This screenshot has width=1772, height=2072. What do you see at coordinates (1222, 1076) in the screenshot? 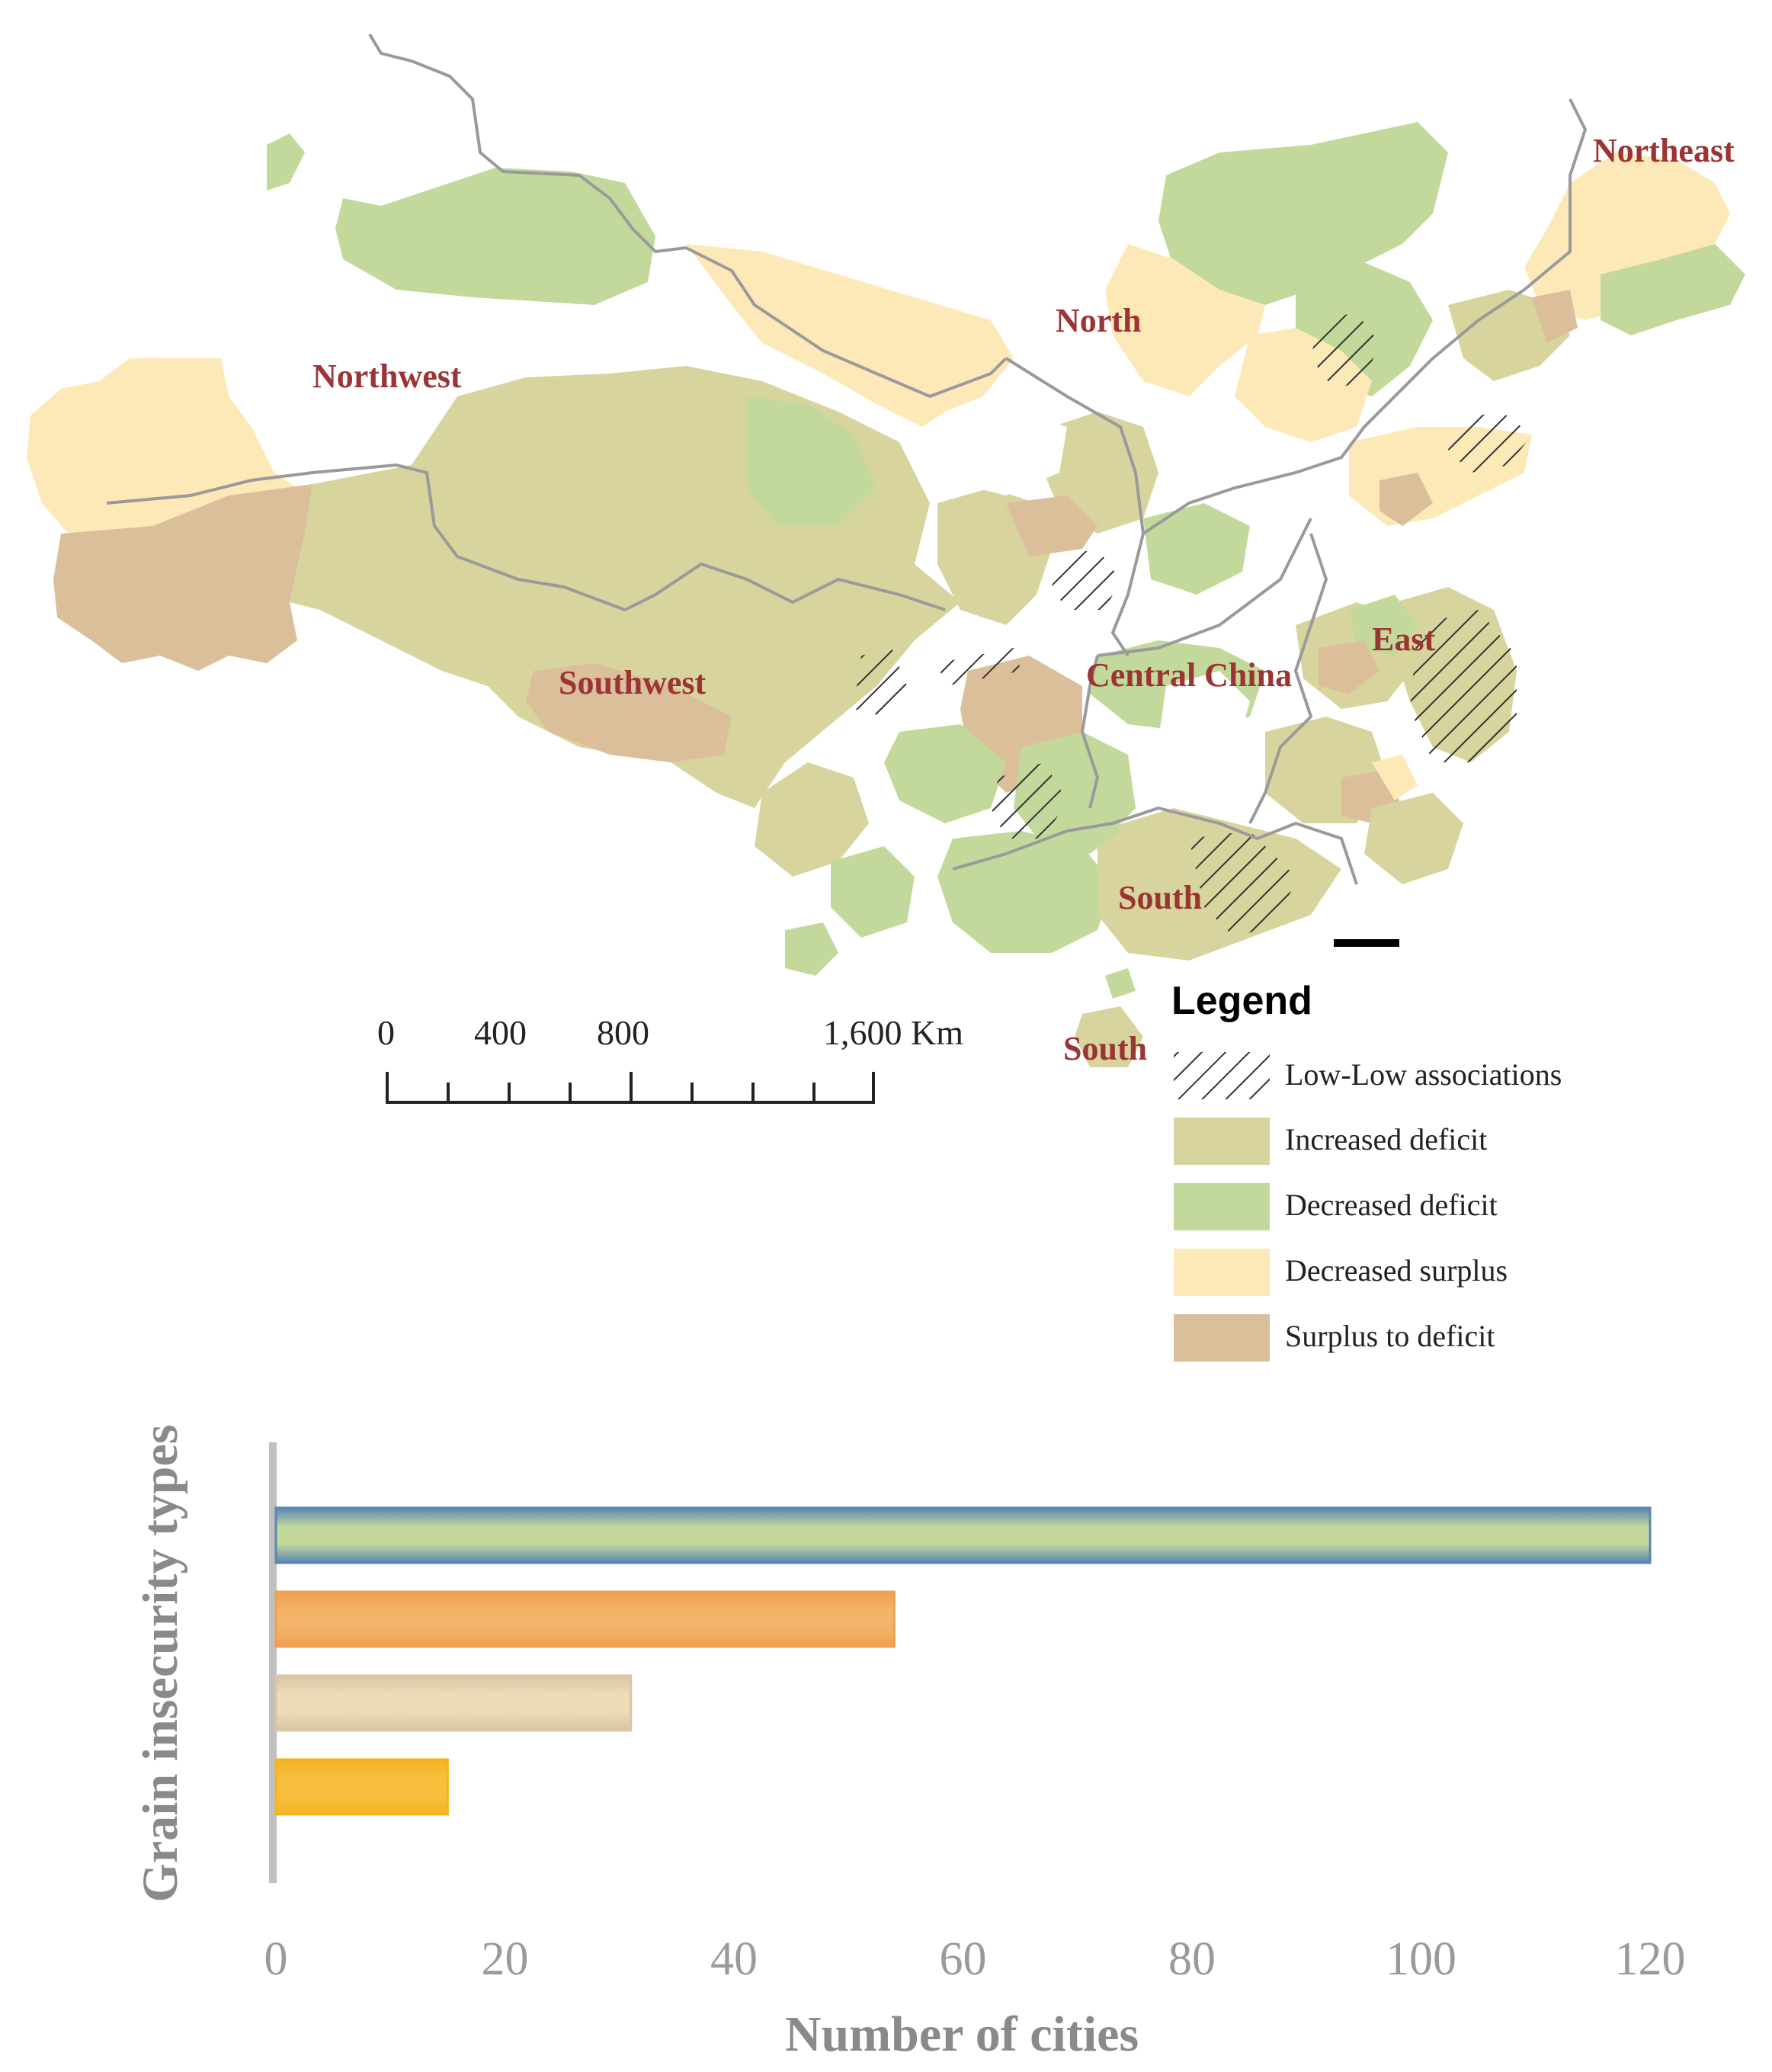
I see `legend-swatch-low-low` at bounding box center [1222, 1076].